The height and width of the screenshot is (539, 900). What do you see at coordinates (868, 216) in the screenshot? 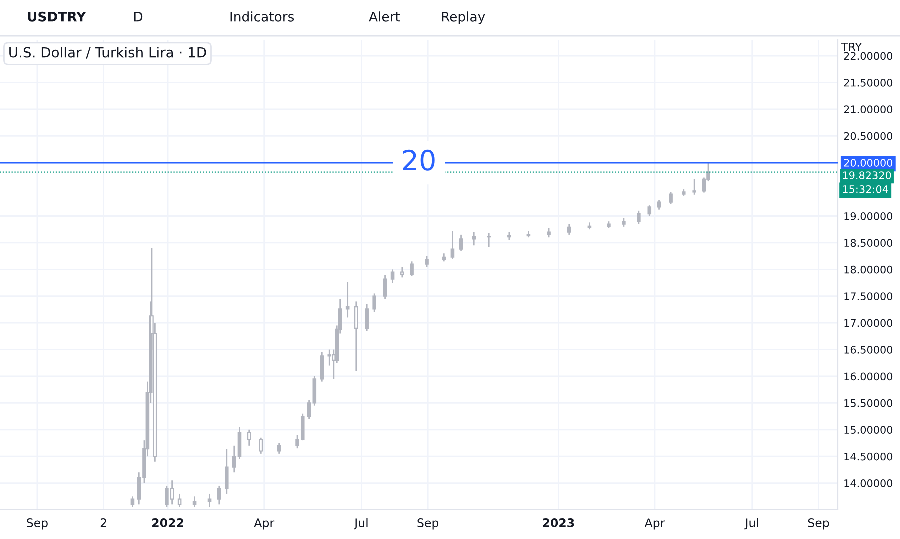
I see `y-tick-label: 19.00000` at bounding box center [868, 216].